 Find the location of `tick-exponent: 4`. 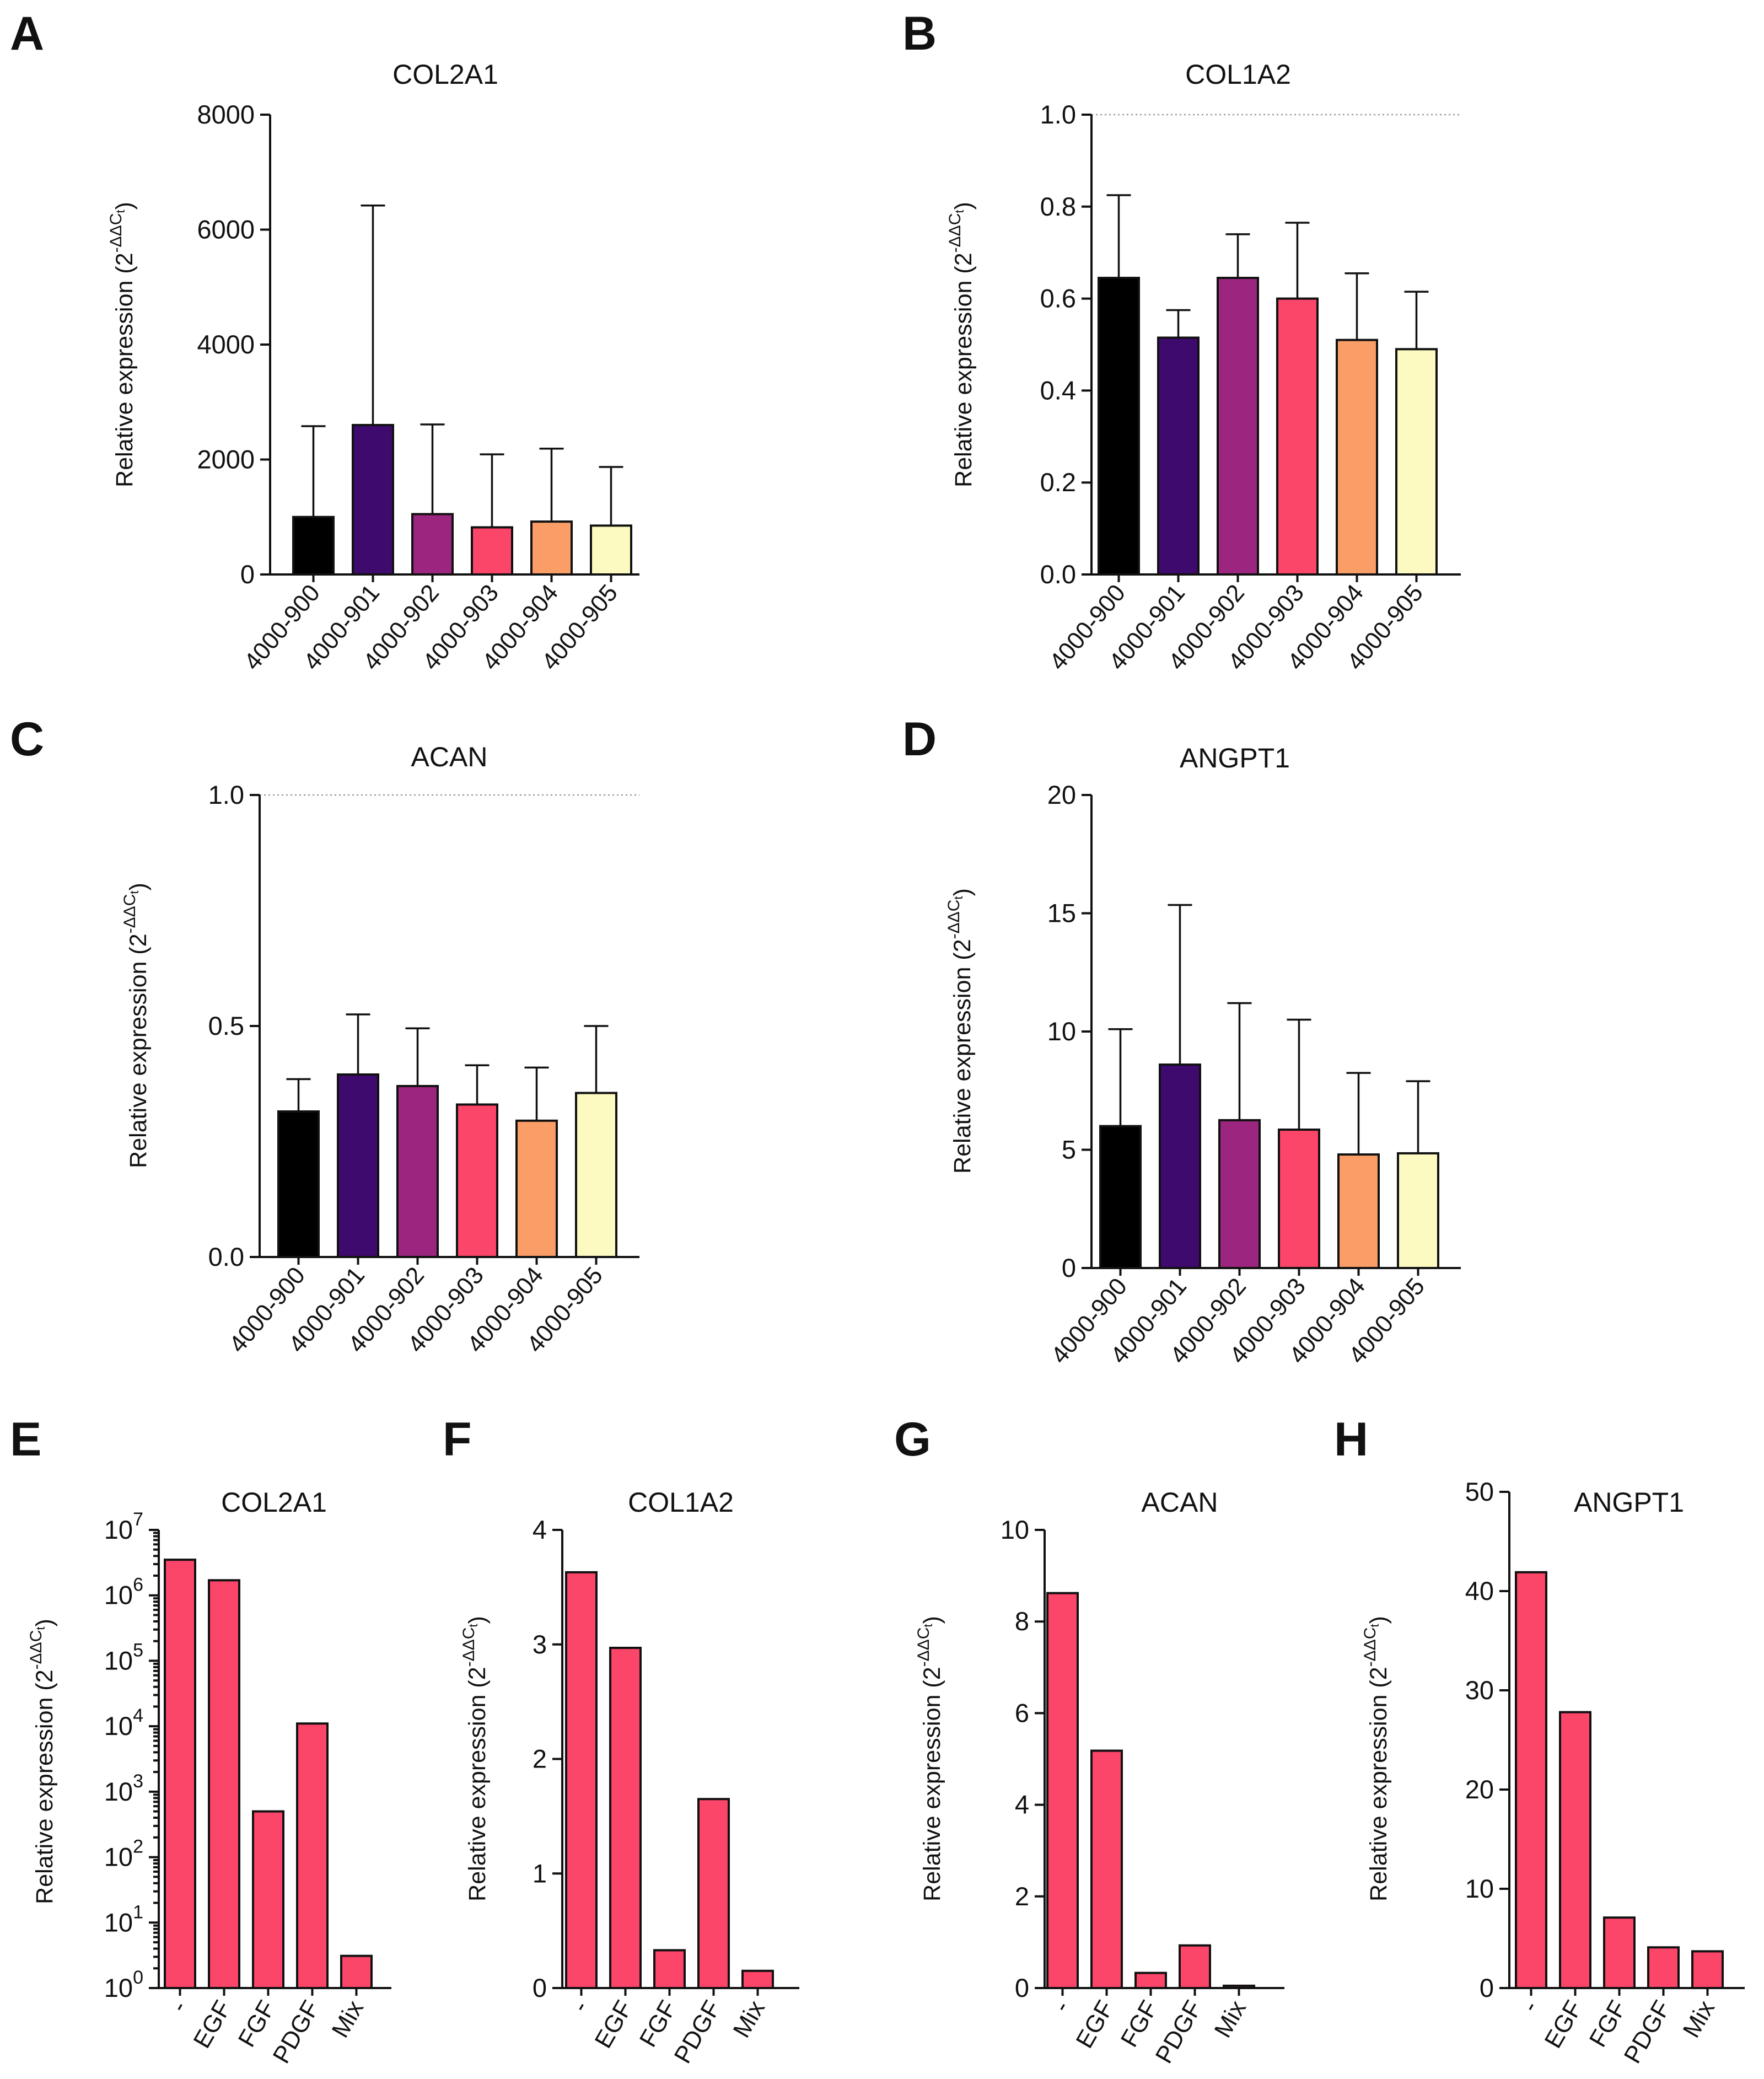

tick-exponent: 4 is located at coordinates (138, 1715).